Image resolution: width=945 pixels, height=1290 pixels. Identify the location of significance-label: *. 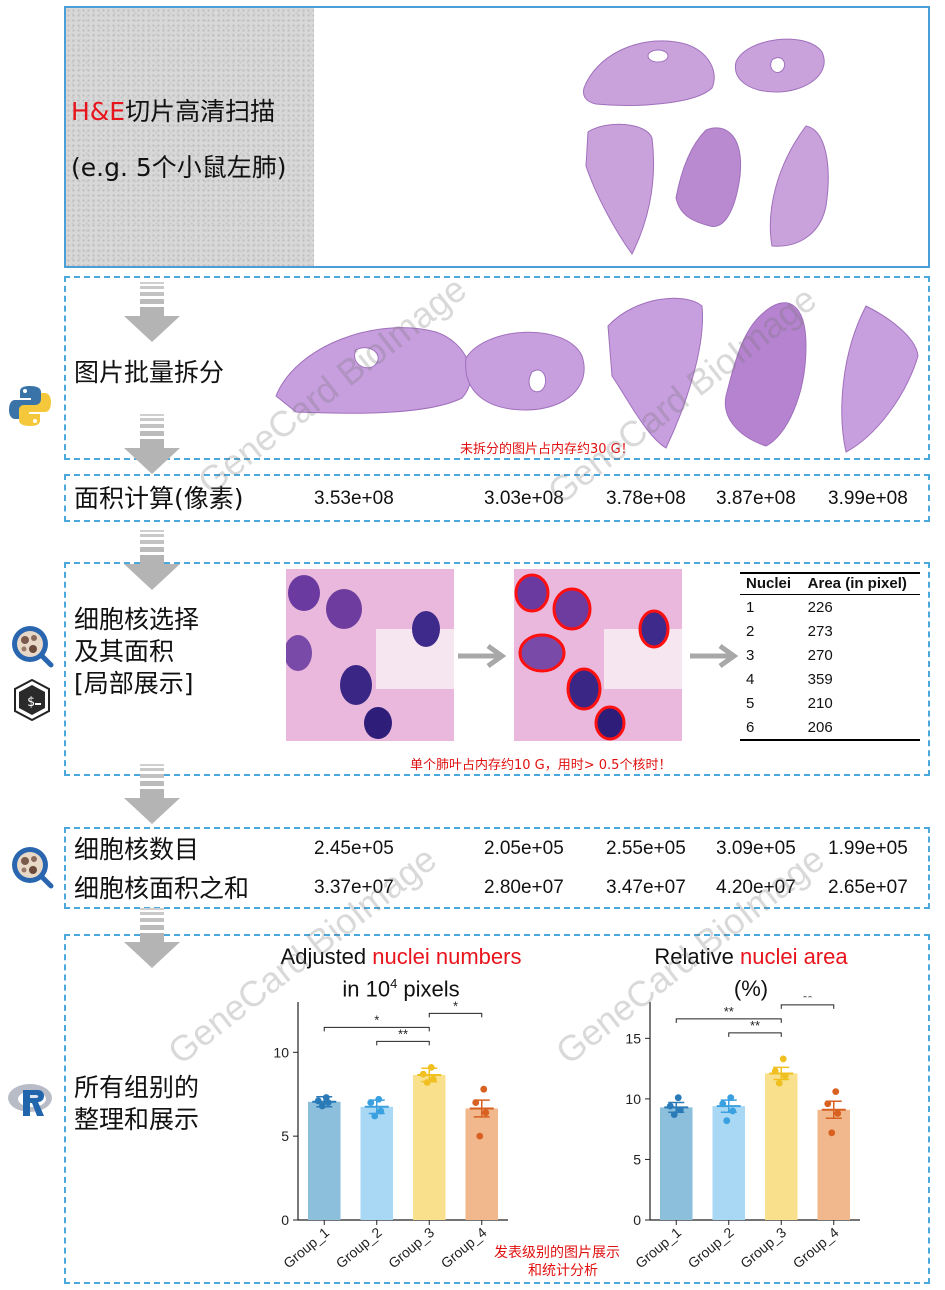
(455, 1005).